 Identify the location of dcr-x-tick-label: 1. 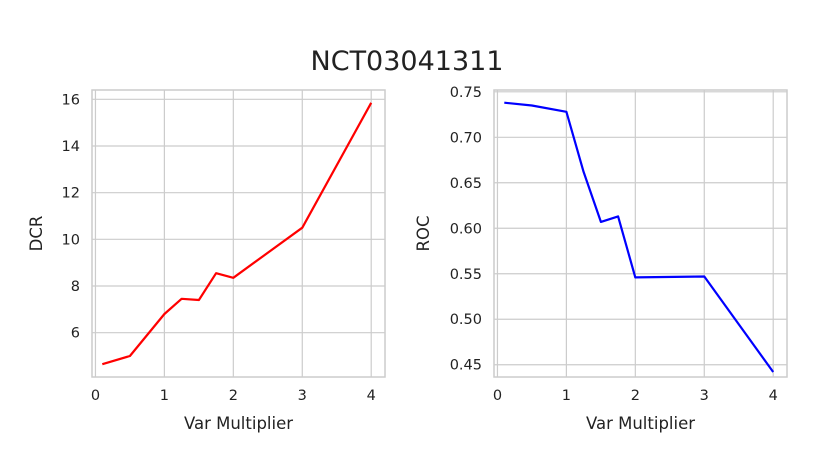
(164, 396).